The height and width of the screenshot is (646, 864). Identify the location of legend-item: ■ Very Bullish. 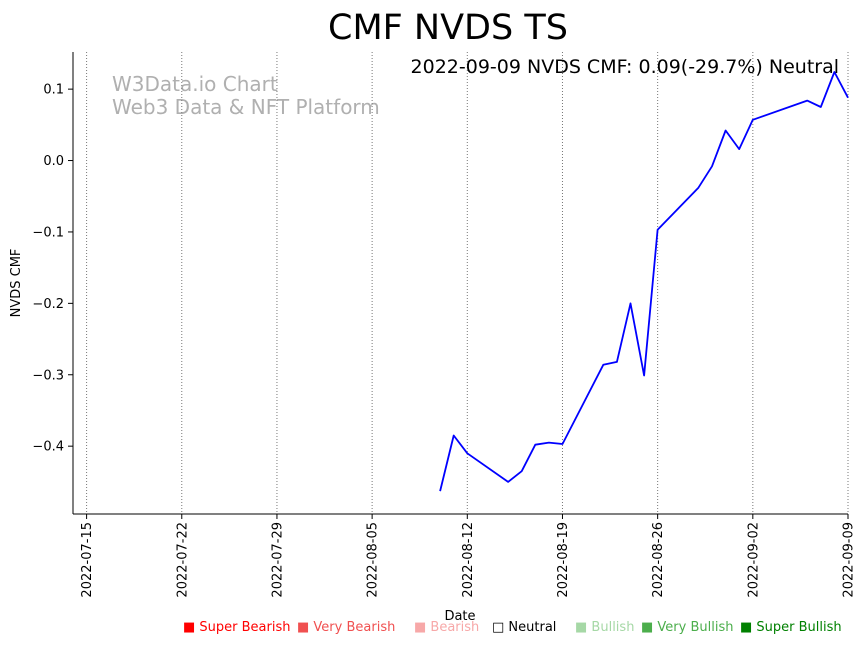
(687, 627).